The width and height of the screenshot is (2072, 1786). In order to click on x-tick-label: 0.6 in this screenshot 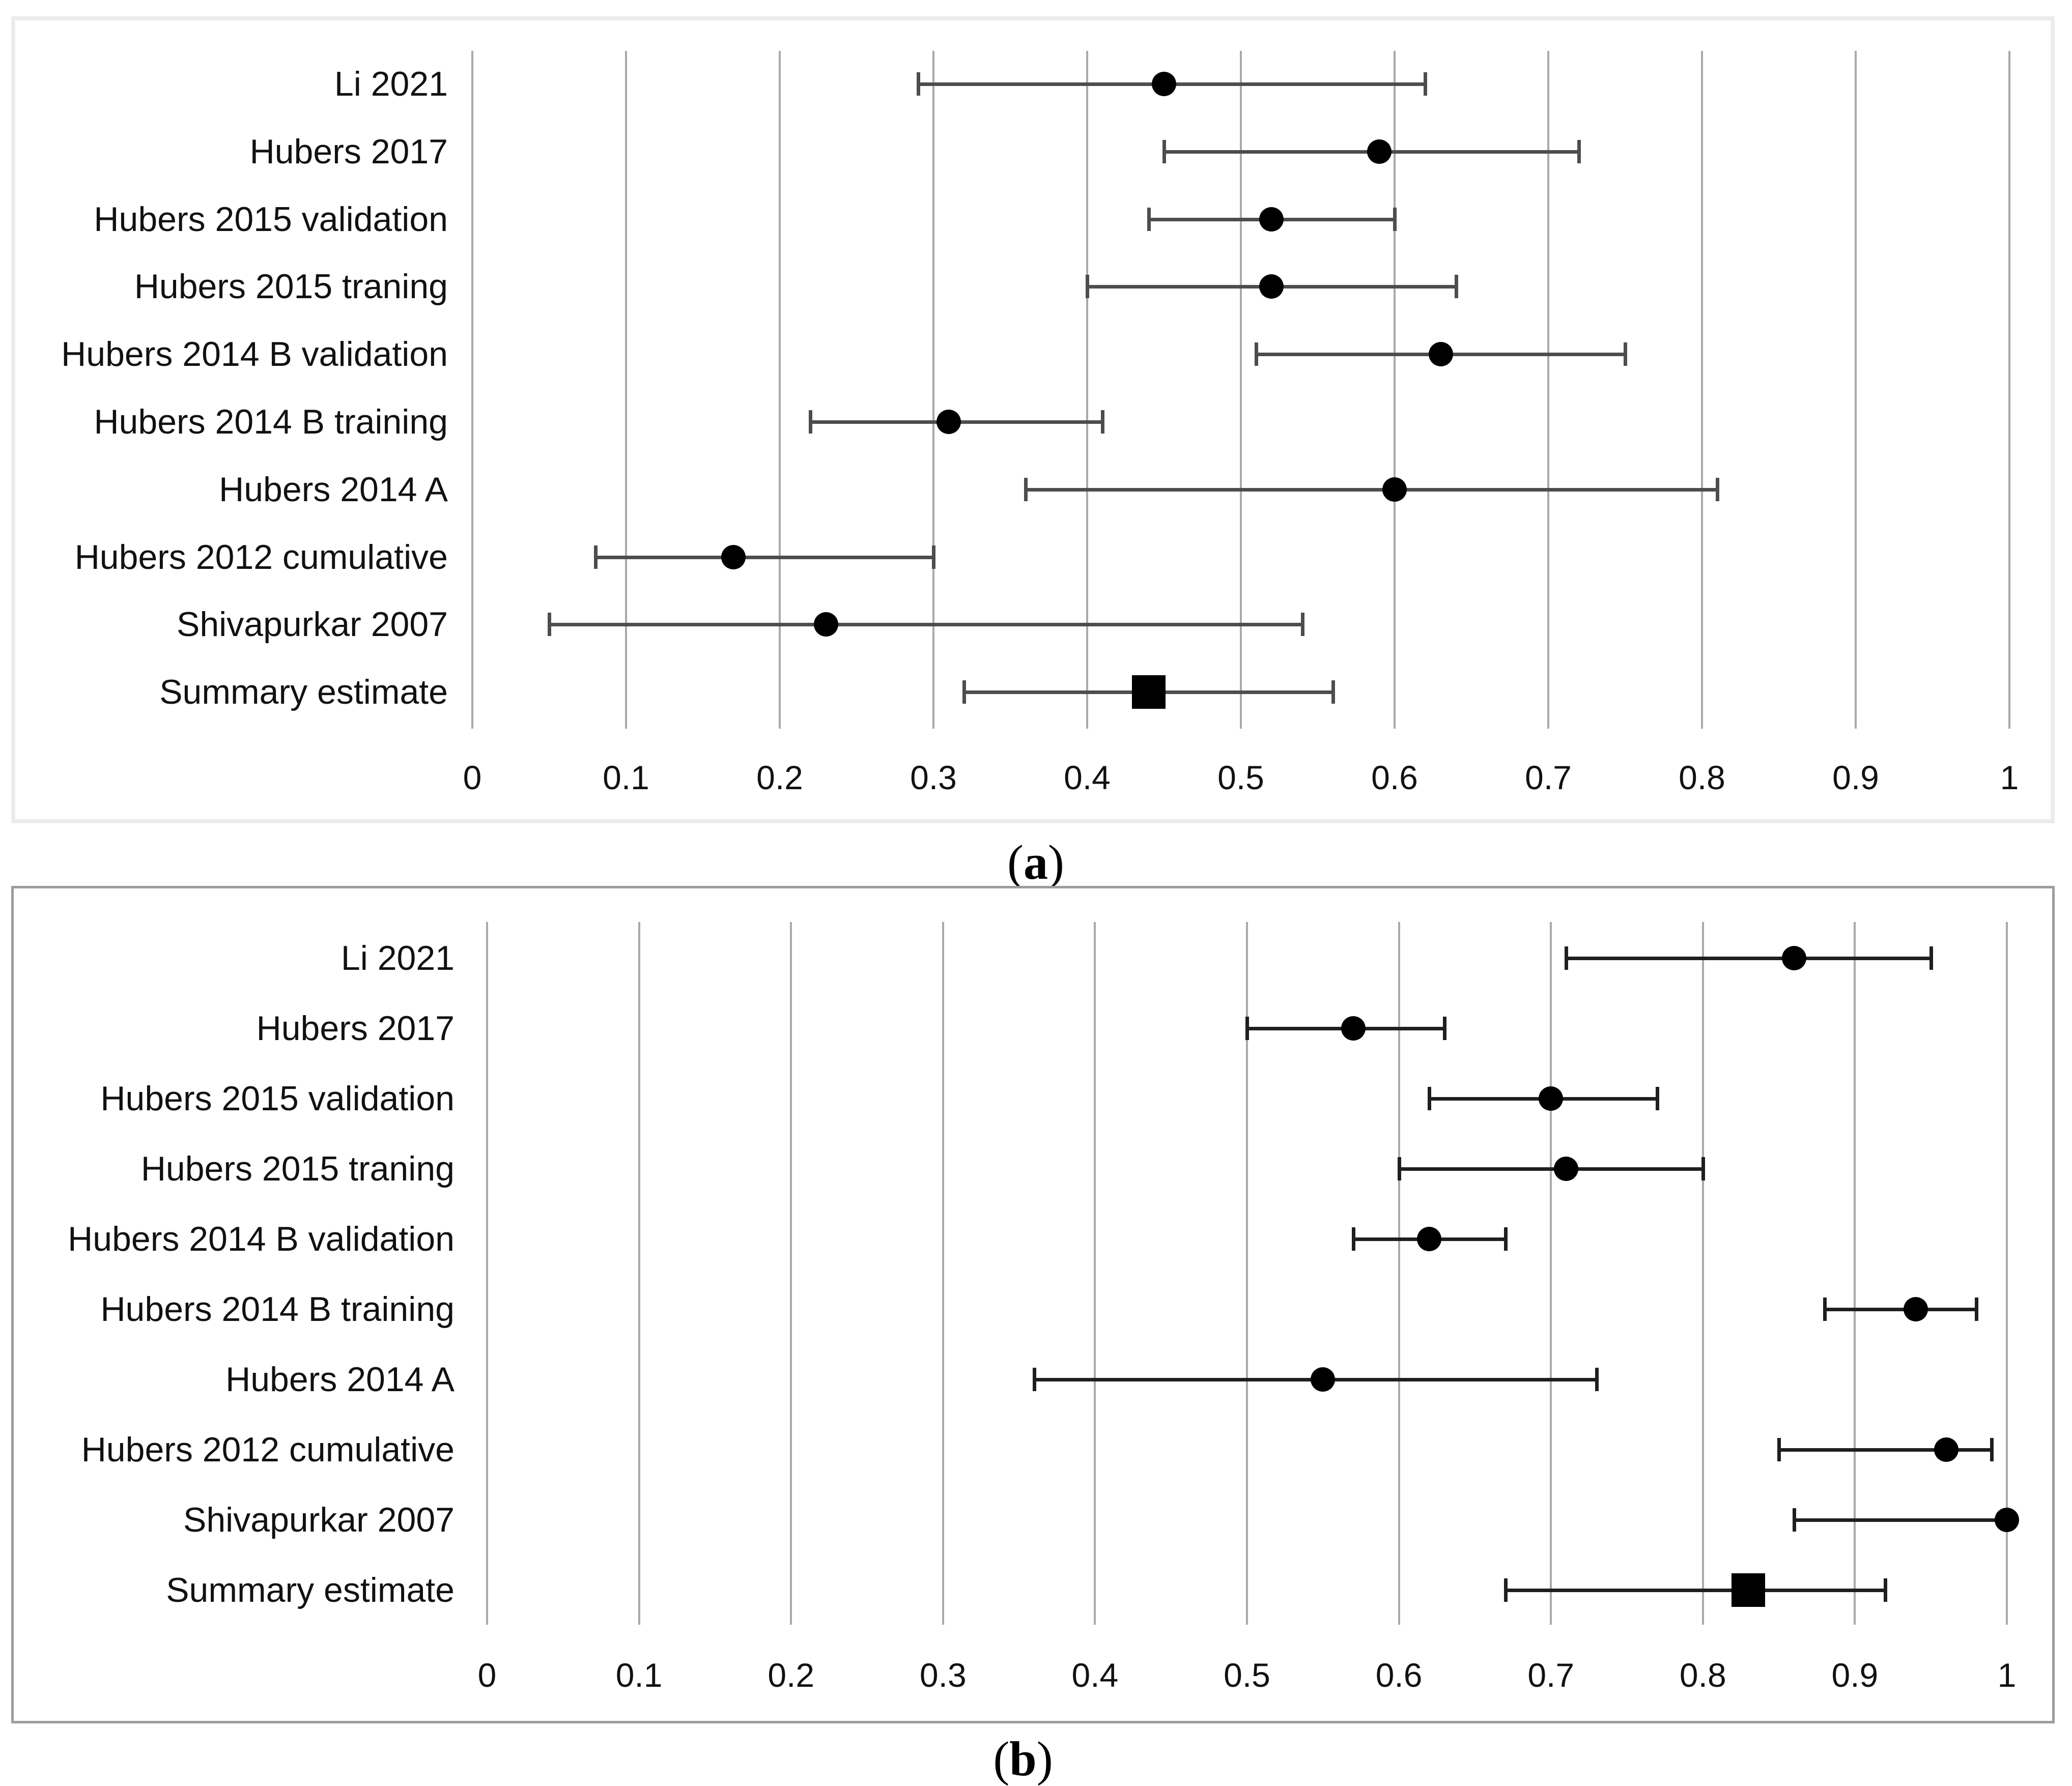, I will do `click(1399, 1675)`.